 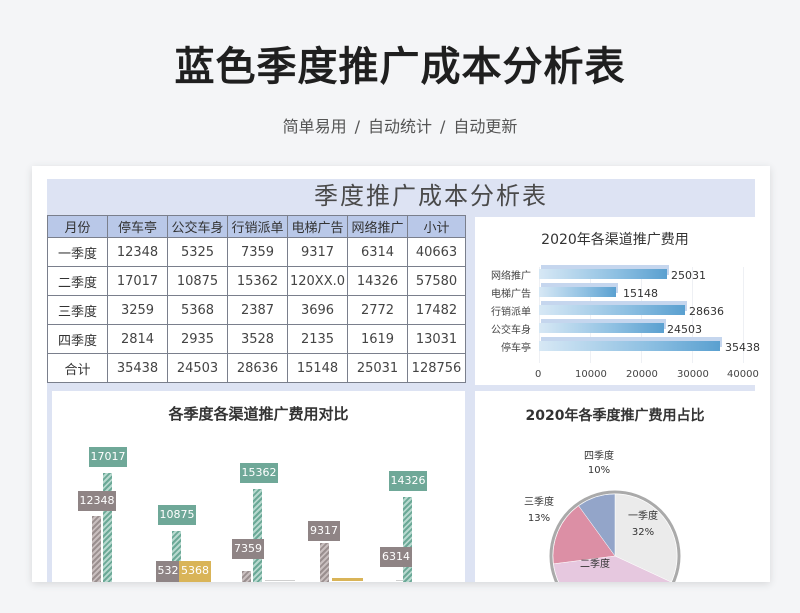 What do you see at coordinates (137, 339) in the screenshot?
I see `table-cell: 2814` at bounding box center [137, 339].